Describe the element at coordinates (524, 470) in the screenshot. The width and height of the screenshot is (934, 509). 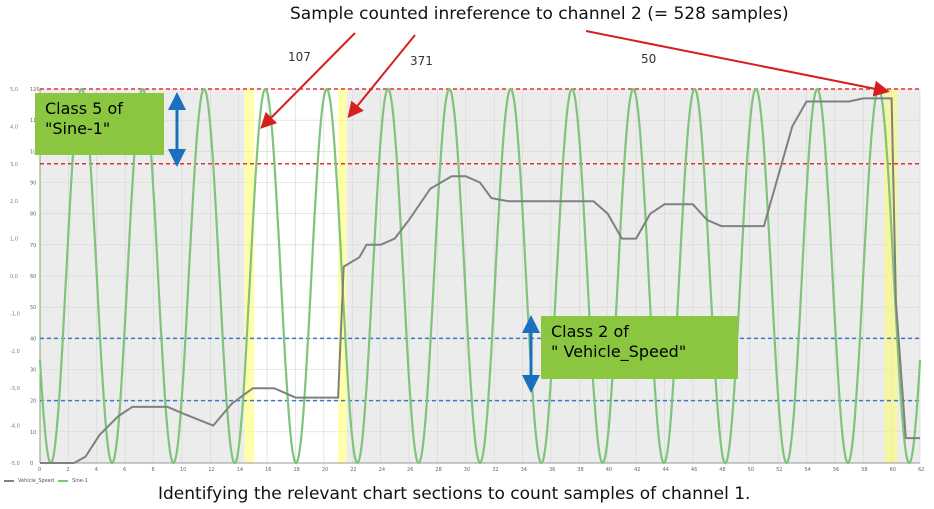
I see `x-tick-label-17: 34` at that location.